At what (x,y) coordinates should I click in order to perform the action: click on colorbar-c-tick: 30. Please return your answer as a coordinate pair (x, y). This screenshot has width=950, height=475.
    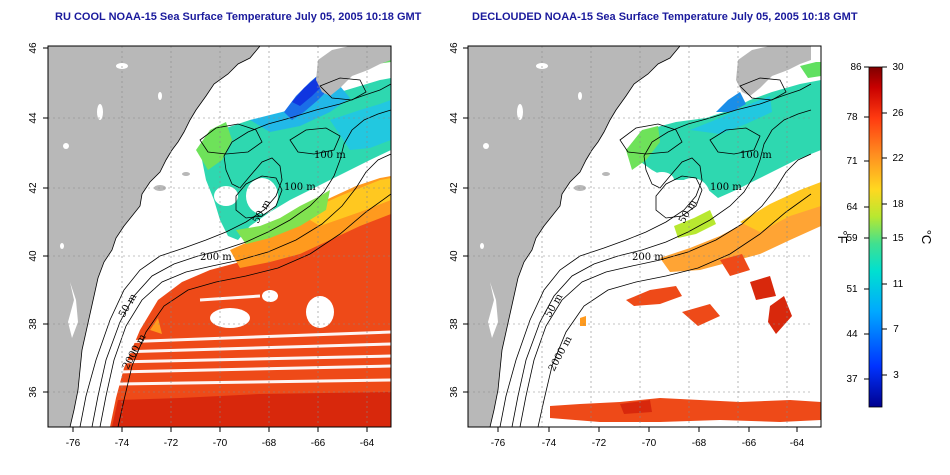
    Looking at the image, I should click on (898, 67).